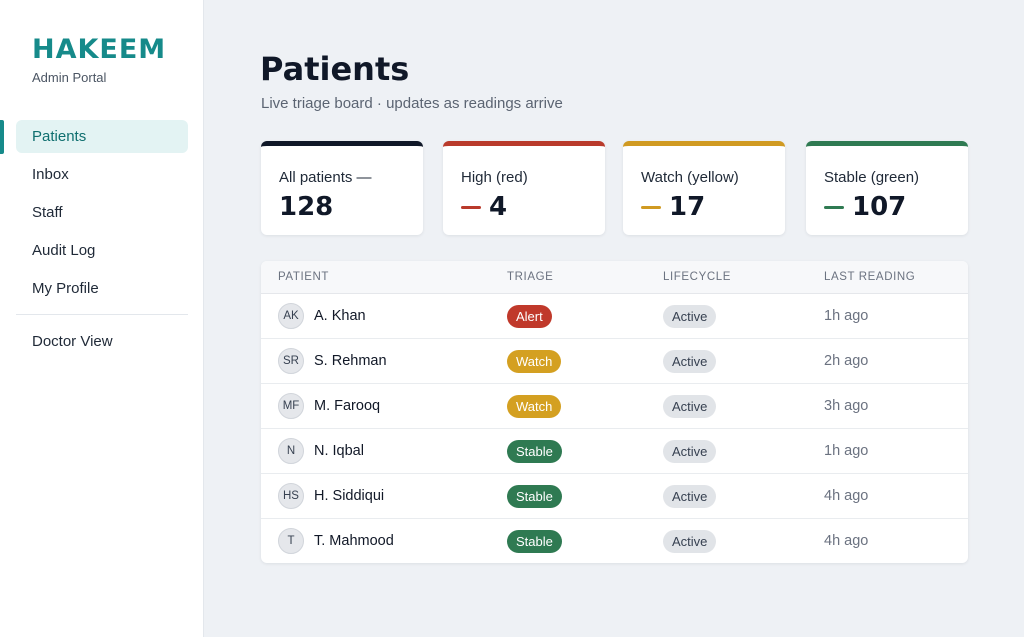  I want to click on brand-logo-text: HAKEEM, so click(99, 49).